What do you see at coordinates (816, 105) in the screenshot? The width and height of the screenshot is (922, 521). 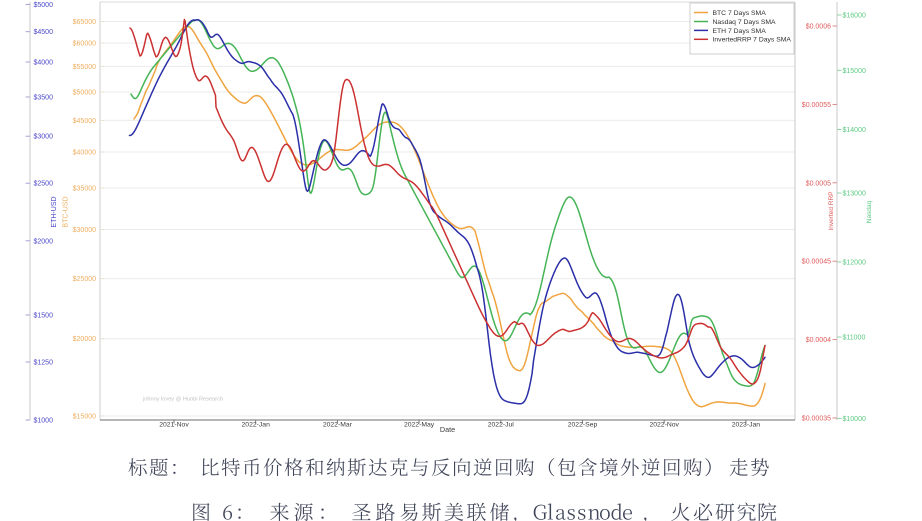 I see `svg-text: $0.00055` at bounding box center [816, 105].